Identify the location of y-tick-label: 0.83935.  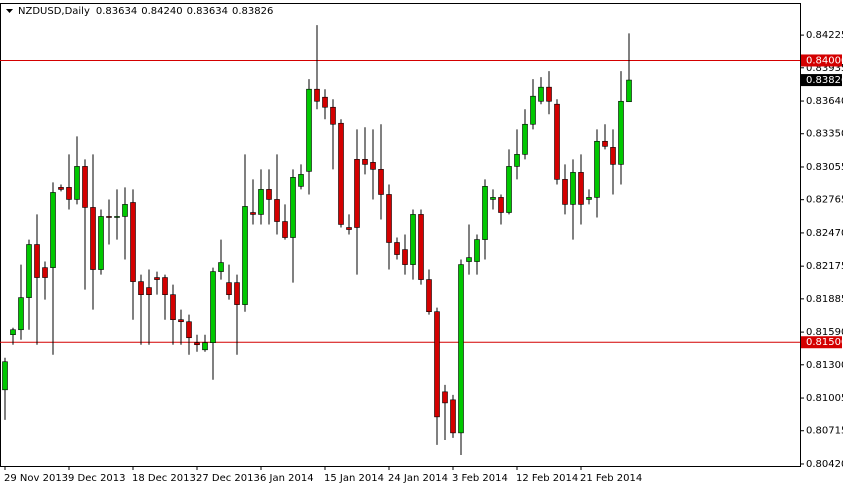
(824, 68).